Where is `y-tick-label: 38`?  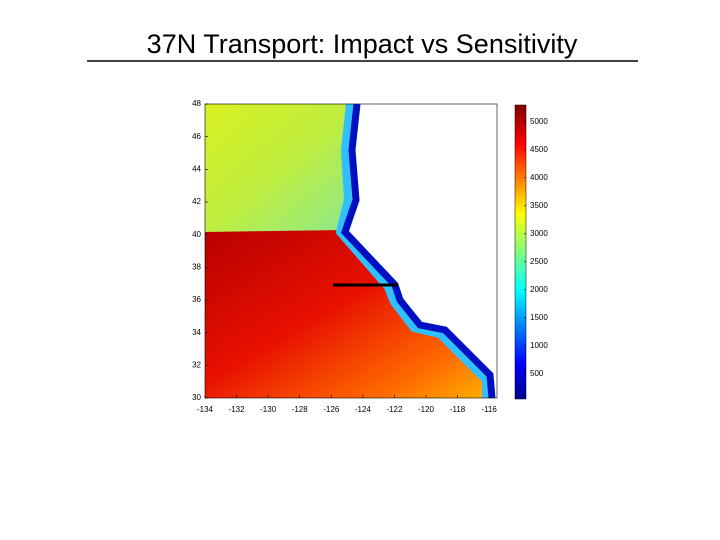 y-tick-label: 38 is located at coordinates (196, 266).